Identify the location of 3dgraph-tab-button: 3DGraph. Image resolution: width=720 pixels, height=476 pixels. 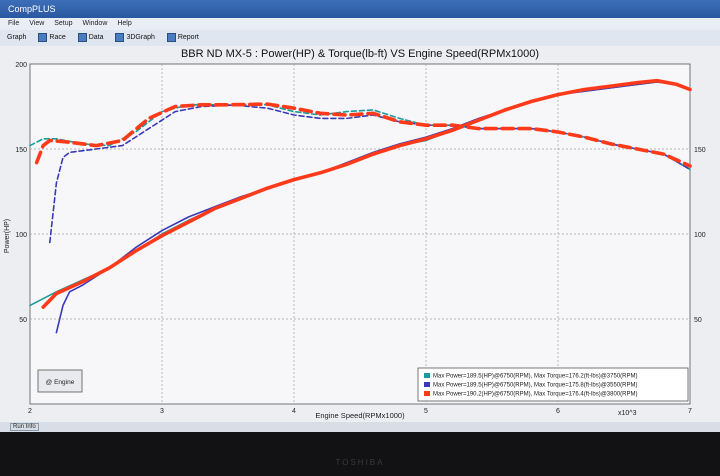
(134, 38).